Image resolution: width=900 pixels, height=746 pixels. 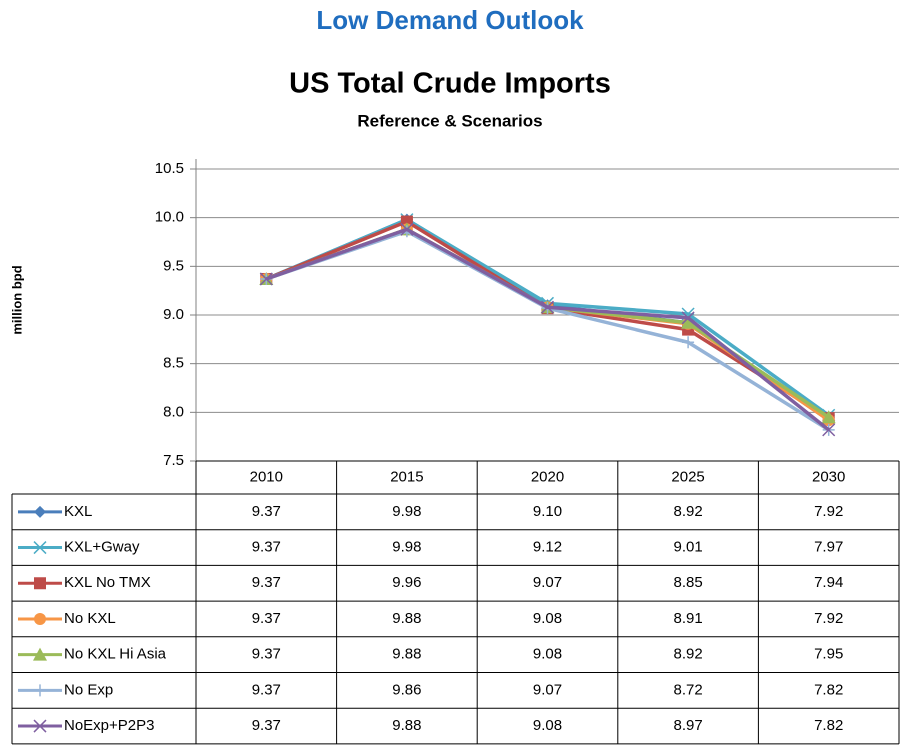 I want to click on x-tick-label: 2025, so click(x=687, y=476).